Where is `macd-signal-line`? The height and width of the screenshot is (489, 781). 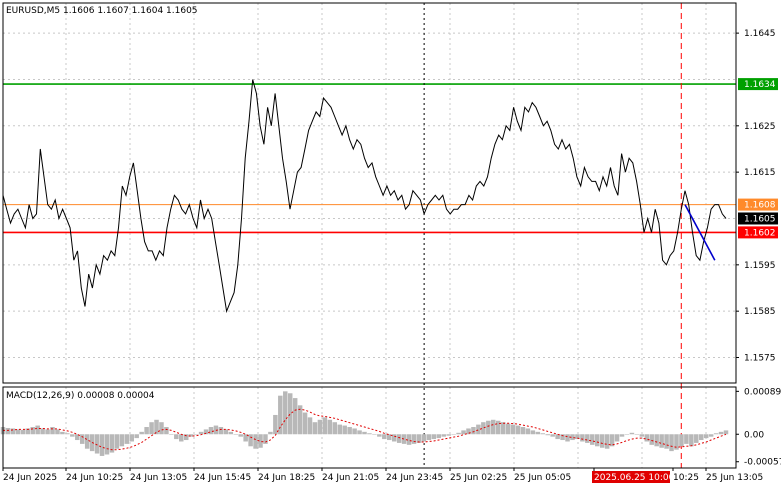 macd-signal-line is located at coordinates (365, 429).